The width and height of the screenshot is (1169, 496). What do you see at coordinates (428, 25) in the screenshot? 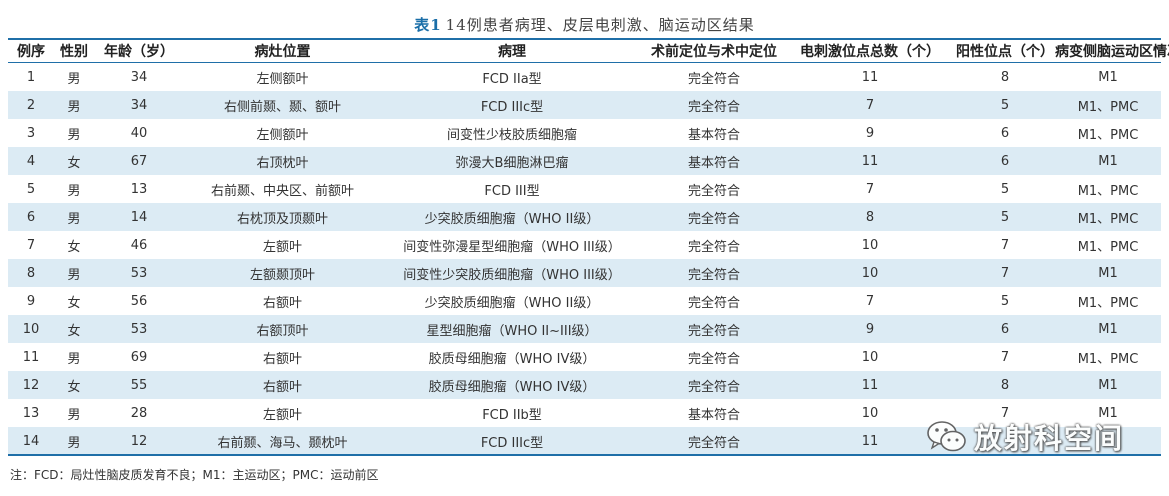
I see `caption-label: 表1` at bounding box center [428, 25].